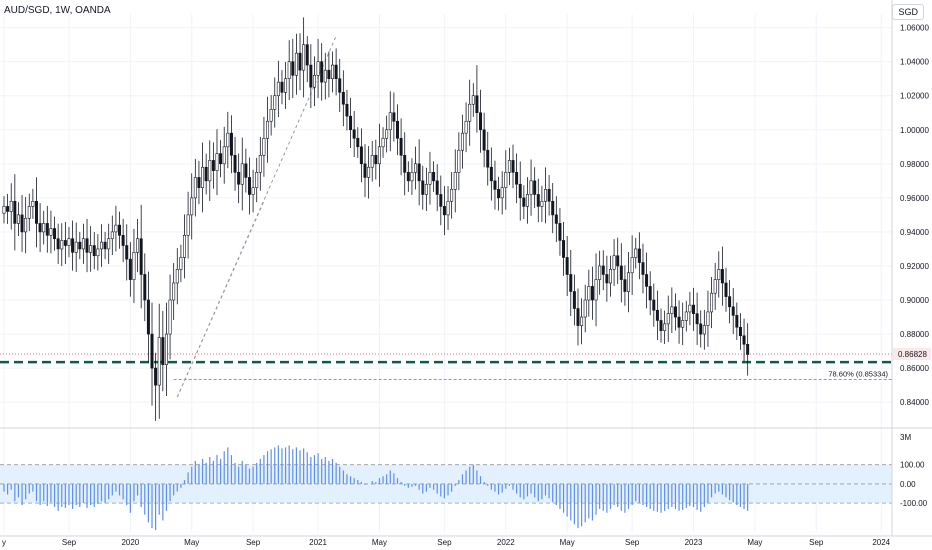 The width and height of the screenshot is (932, 550). I want to click on cci-indicator-pane, so click(446, 488).